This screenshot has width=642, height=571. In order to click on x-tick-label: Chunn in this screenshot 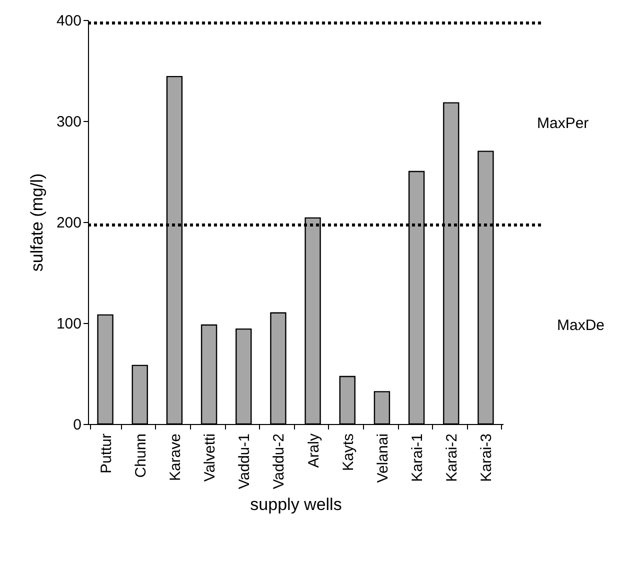, I will do `click(141, 456)`.